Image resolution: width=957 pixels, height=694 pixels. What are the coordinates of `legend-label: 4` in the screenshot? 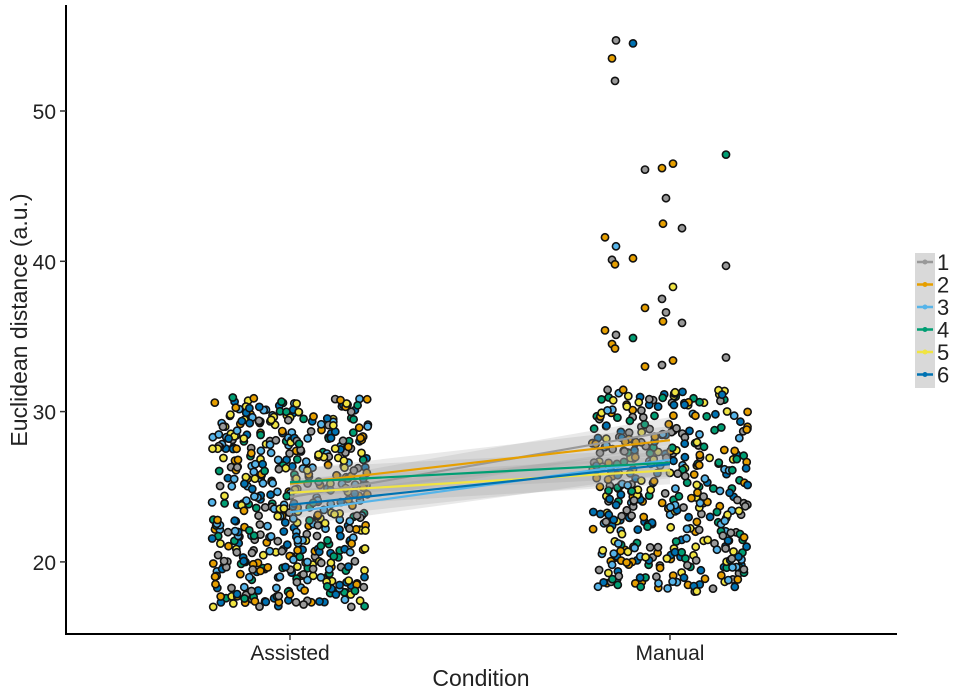 It's located at (943, 330).